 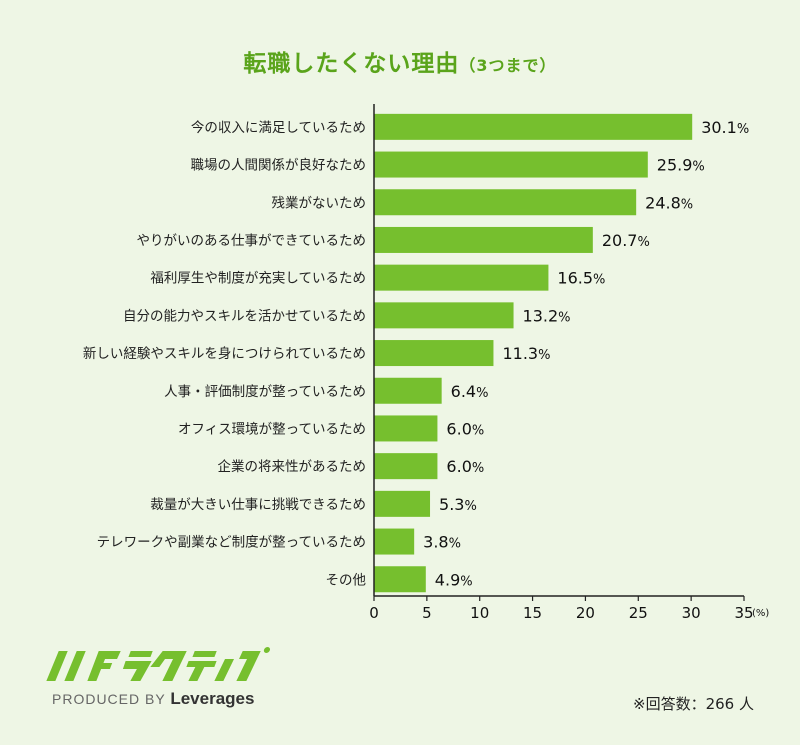 I want to click on x-tick-label: 30, so click(x=691, y=613).